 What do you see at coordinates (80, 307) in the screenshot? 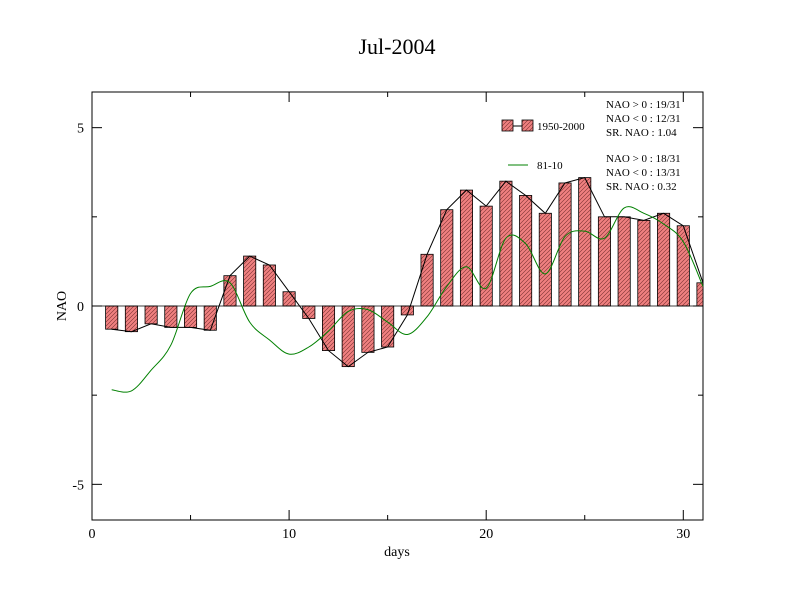
I see `y-tick-label: 0` at bounding box center [80, 307].